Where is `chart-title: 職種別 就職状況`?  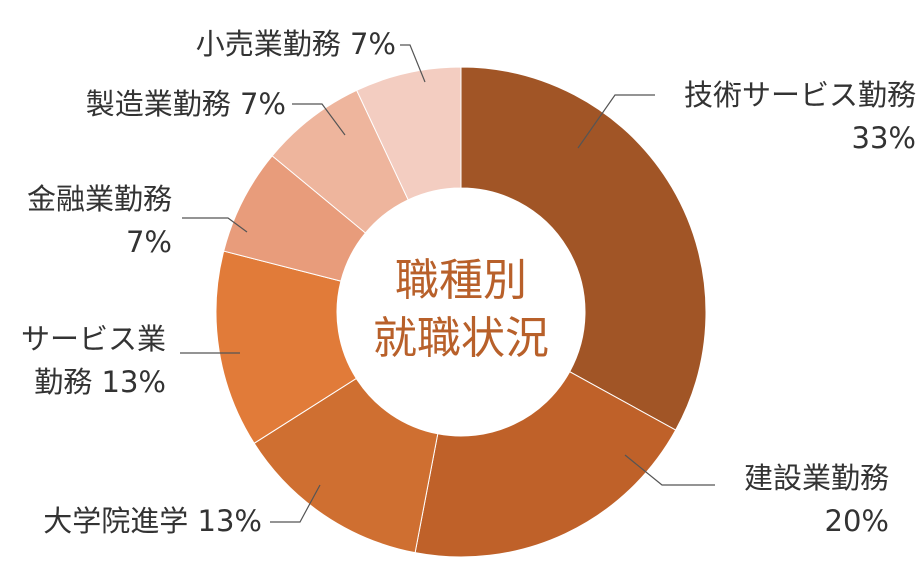 chart-title: 職種別 就職状況 is located at coordinates (461, 309).